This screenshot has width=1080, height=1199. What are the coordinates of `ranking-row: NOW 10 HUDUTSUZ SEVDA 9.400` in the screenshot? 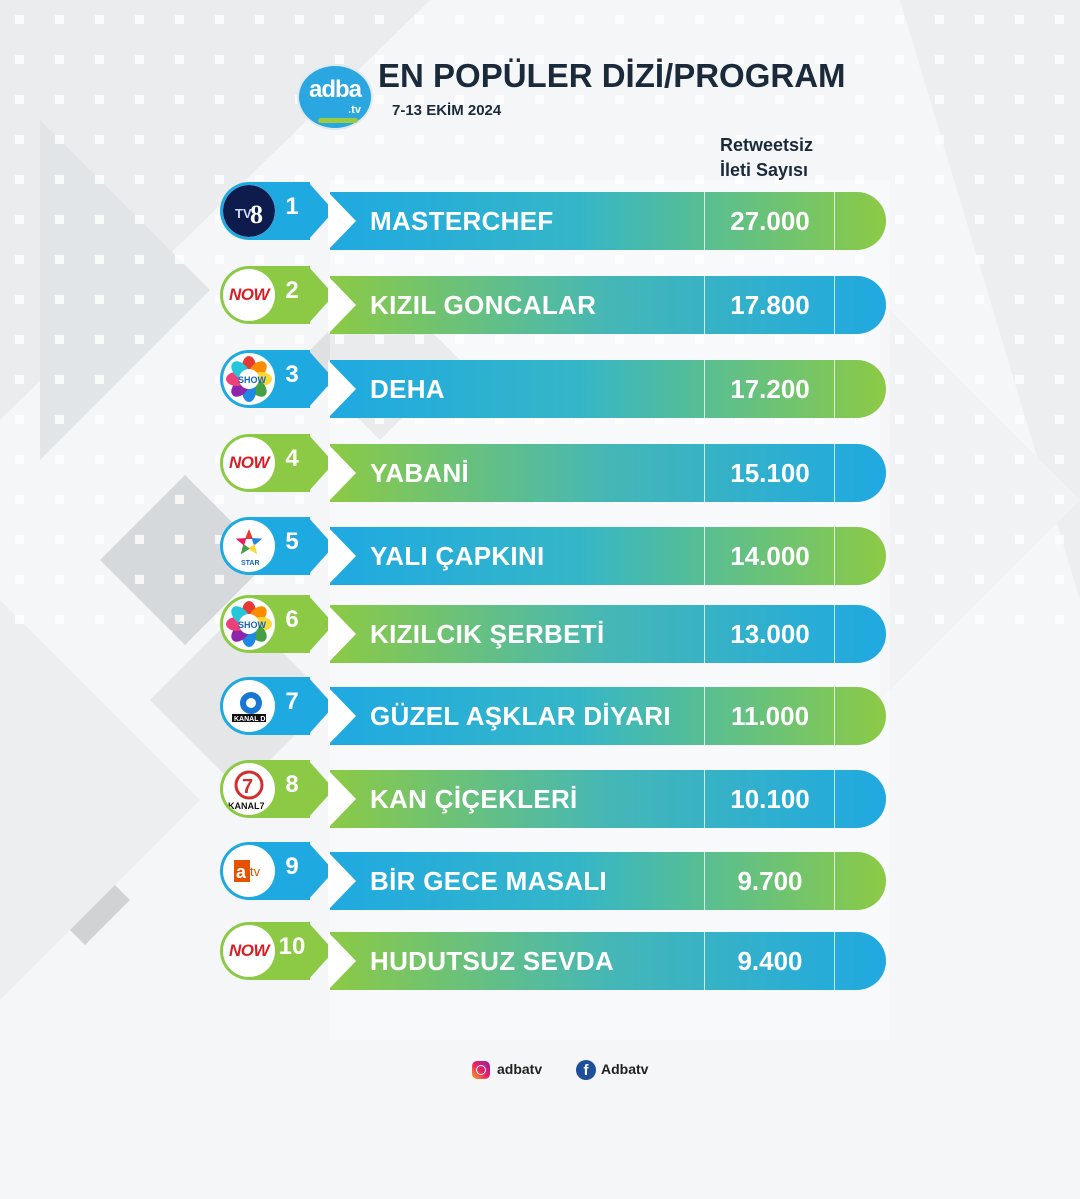 It's located at (555, 958).